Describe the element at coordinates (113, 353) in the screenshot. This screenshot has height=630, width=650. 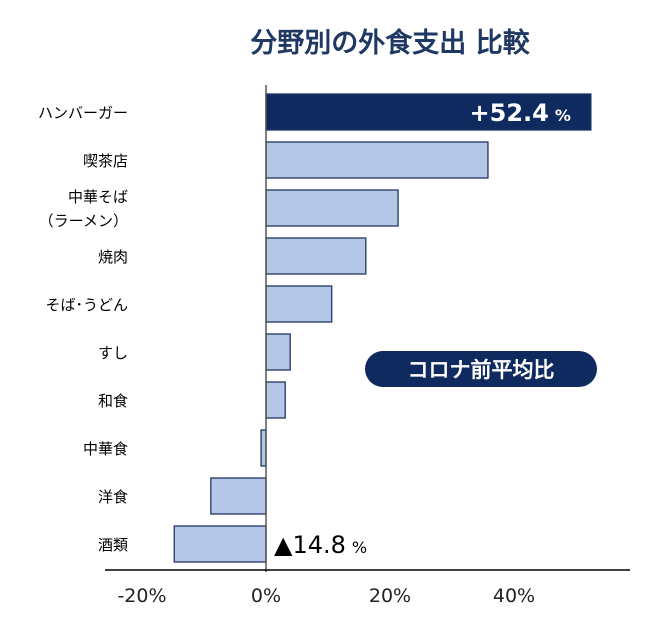
I see `category-label: すし` at that location.